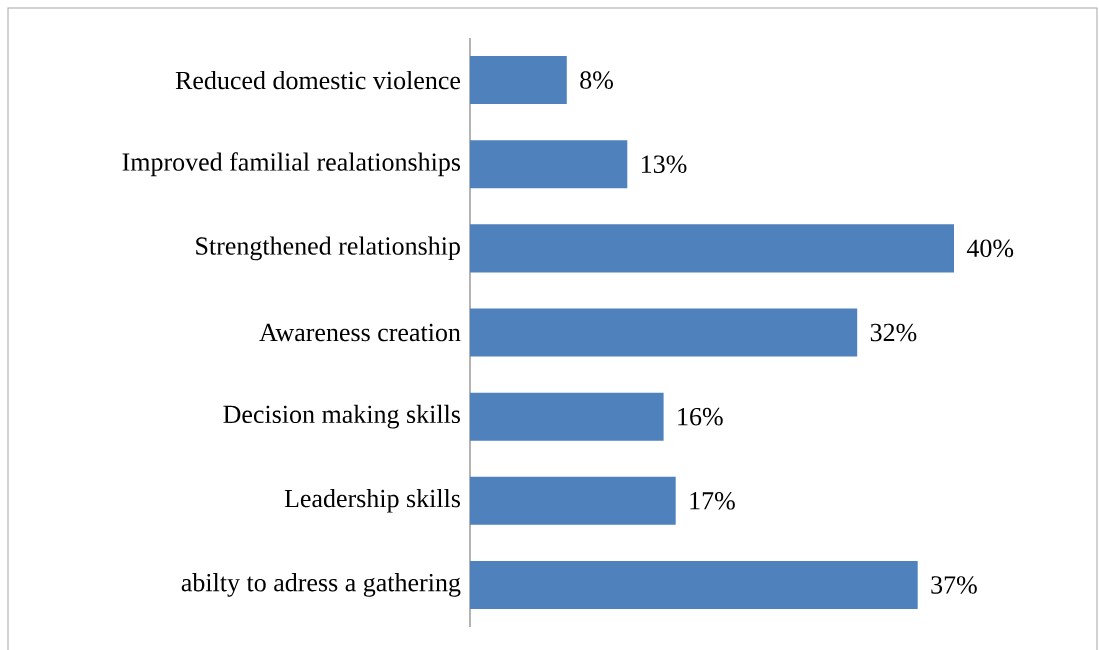 The width and height of the screenshot is (1099, 650). Describe the element at coordinates (360, 332) in the screenshot. I see `y-tick-label: Awareness creation` at that location.